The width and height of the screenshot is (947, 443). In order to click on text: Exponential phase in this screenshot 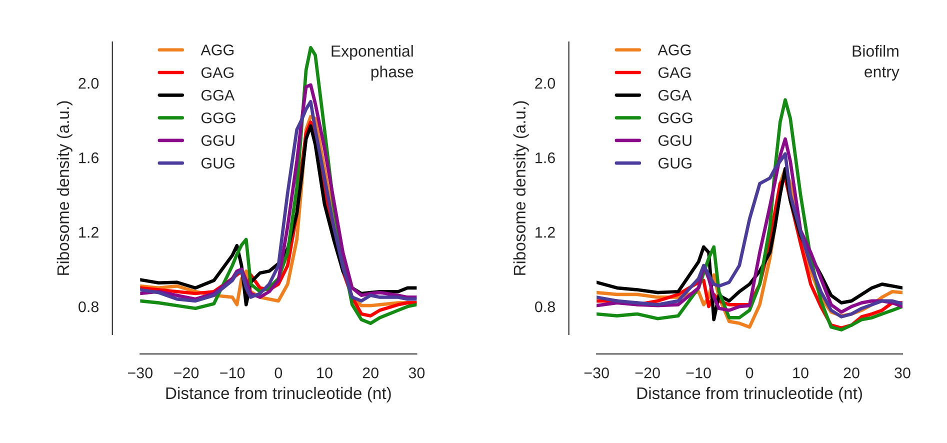, I will do `click(373, 63)`.